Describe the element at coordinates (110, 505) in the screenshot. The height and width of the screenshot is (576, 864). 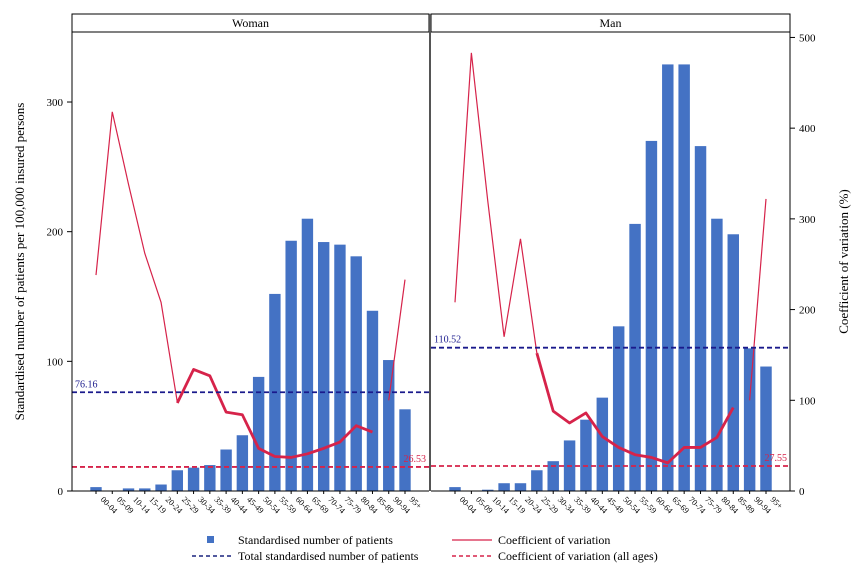
I see `x-tick-label: 00-04` at that location.